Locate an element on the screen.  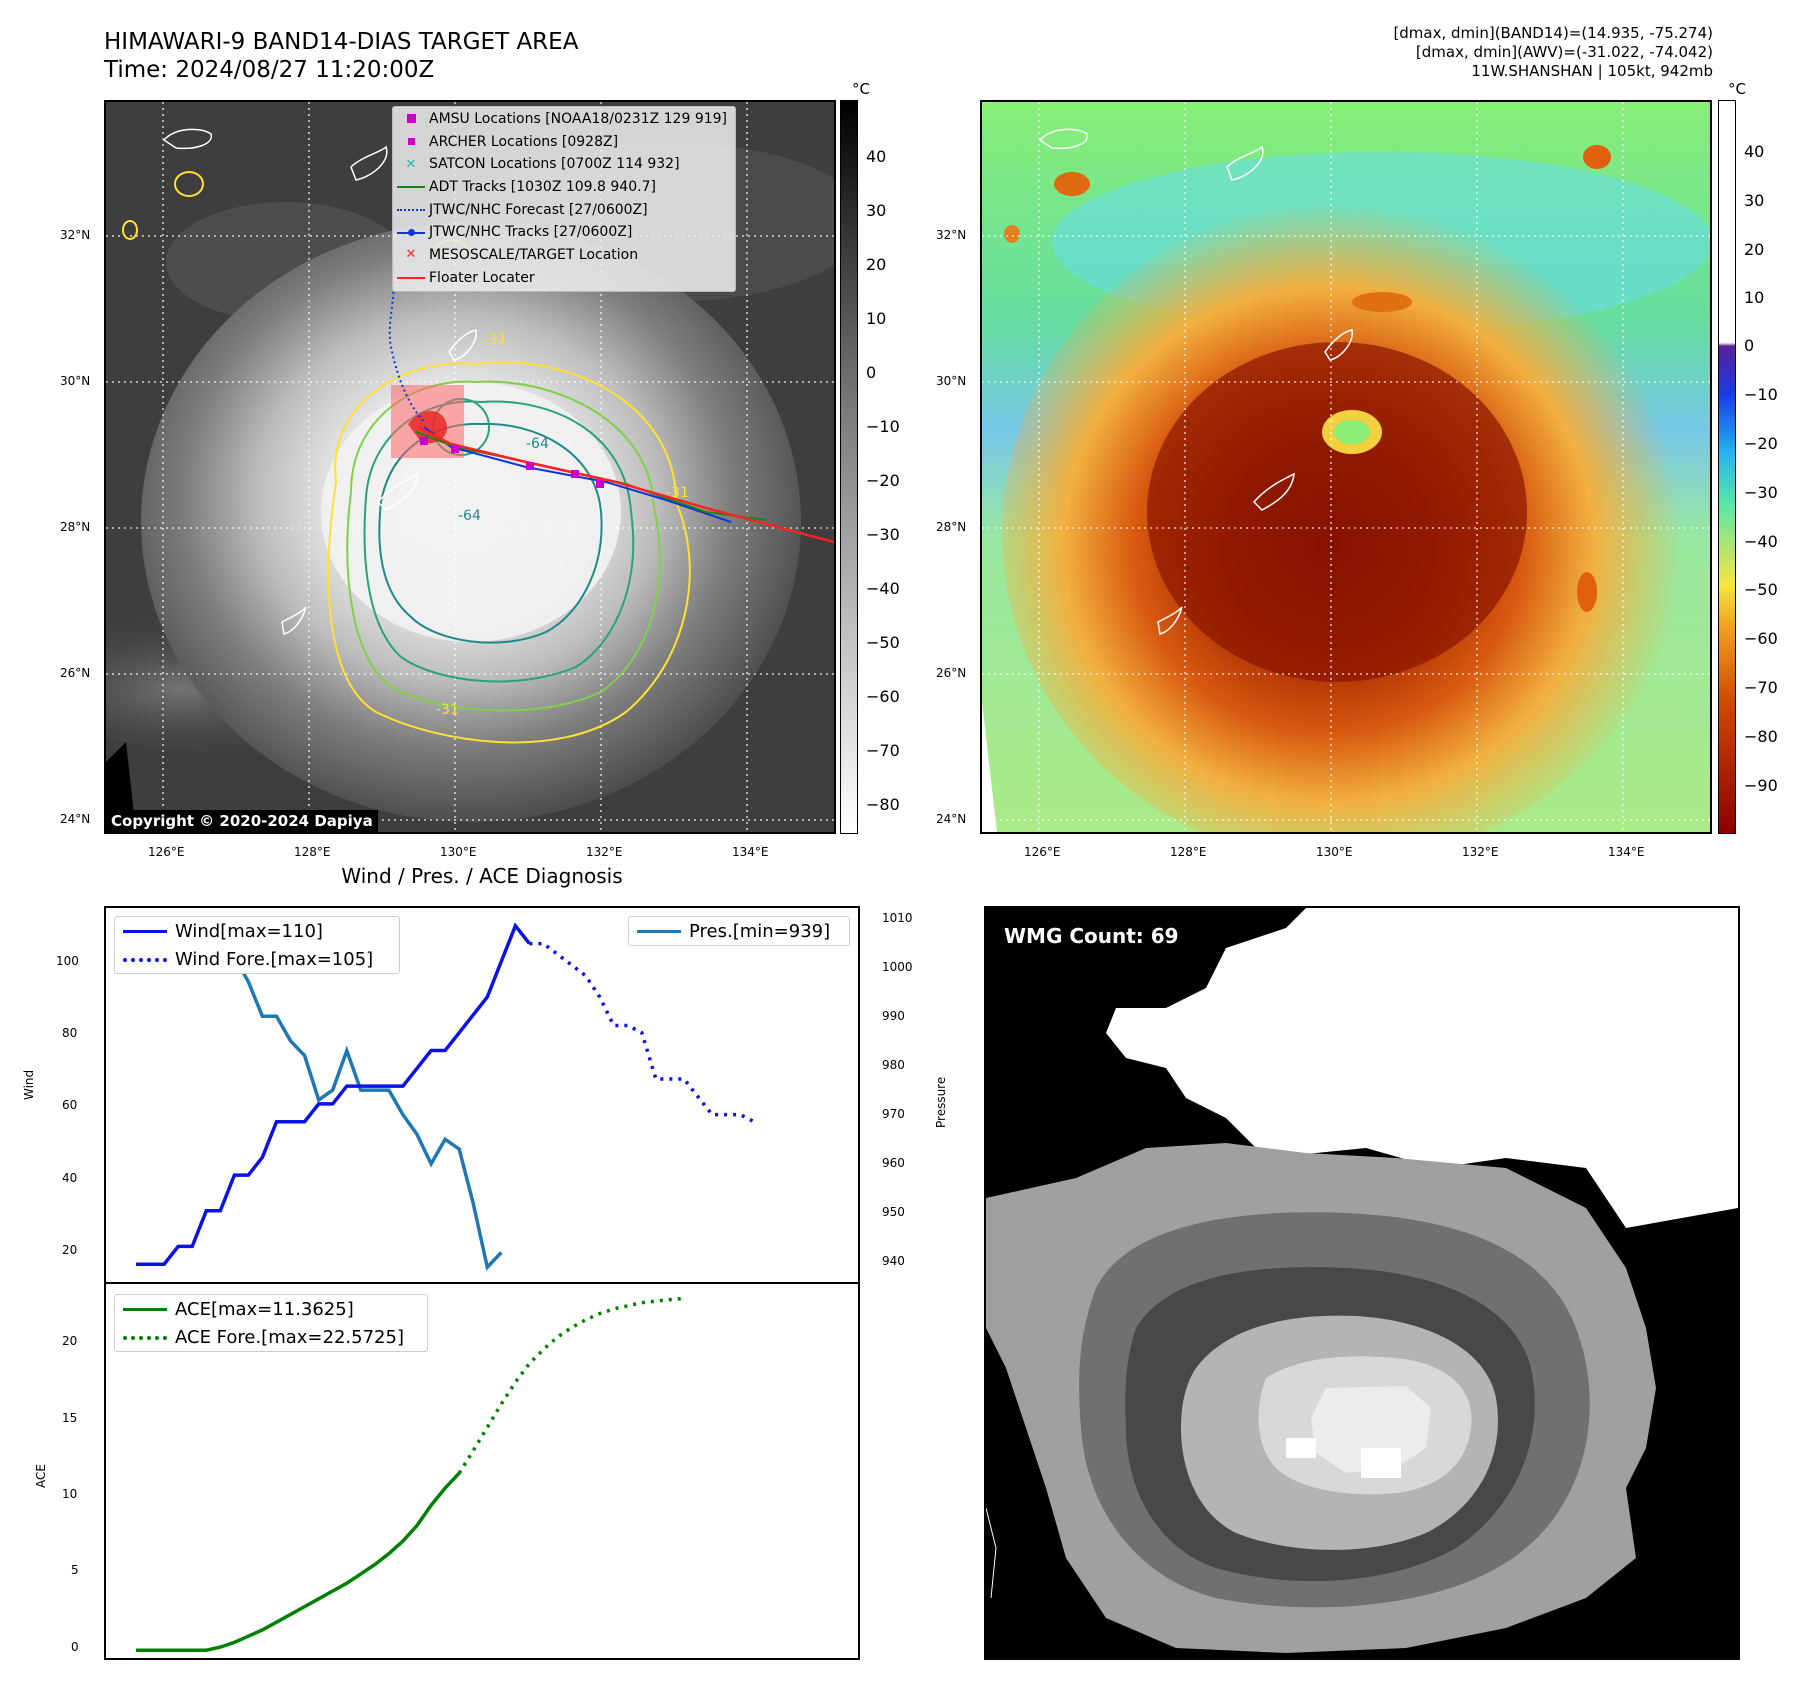
lat-label: 24°N is located at coordinates (75, 819).